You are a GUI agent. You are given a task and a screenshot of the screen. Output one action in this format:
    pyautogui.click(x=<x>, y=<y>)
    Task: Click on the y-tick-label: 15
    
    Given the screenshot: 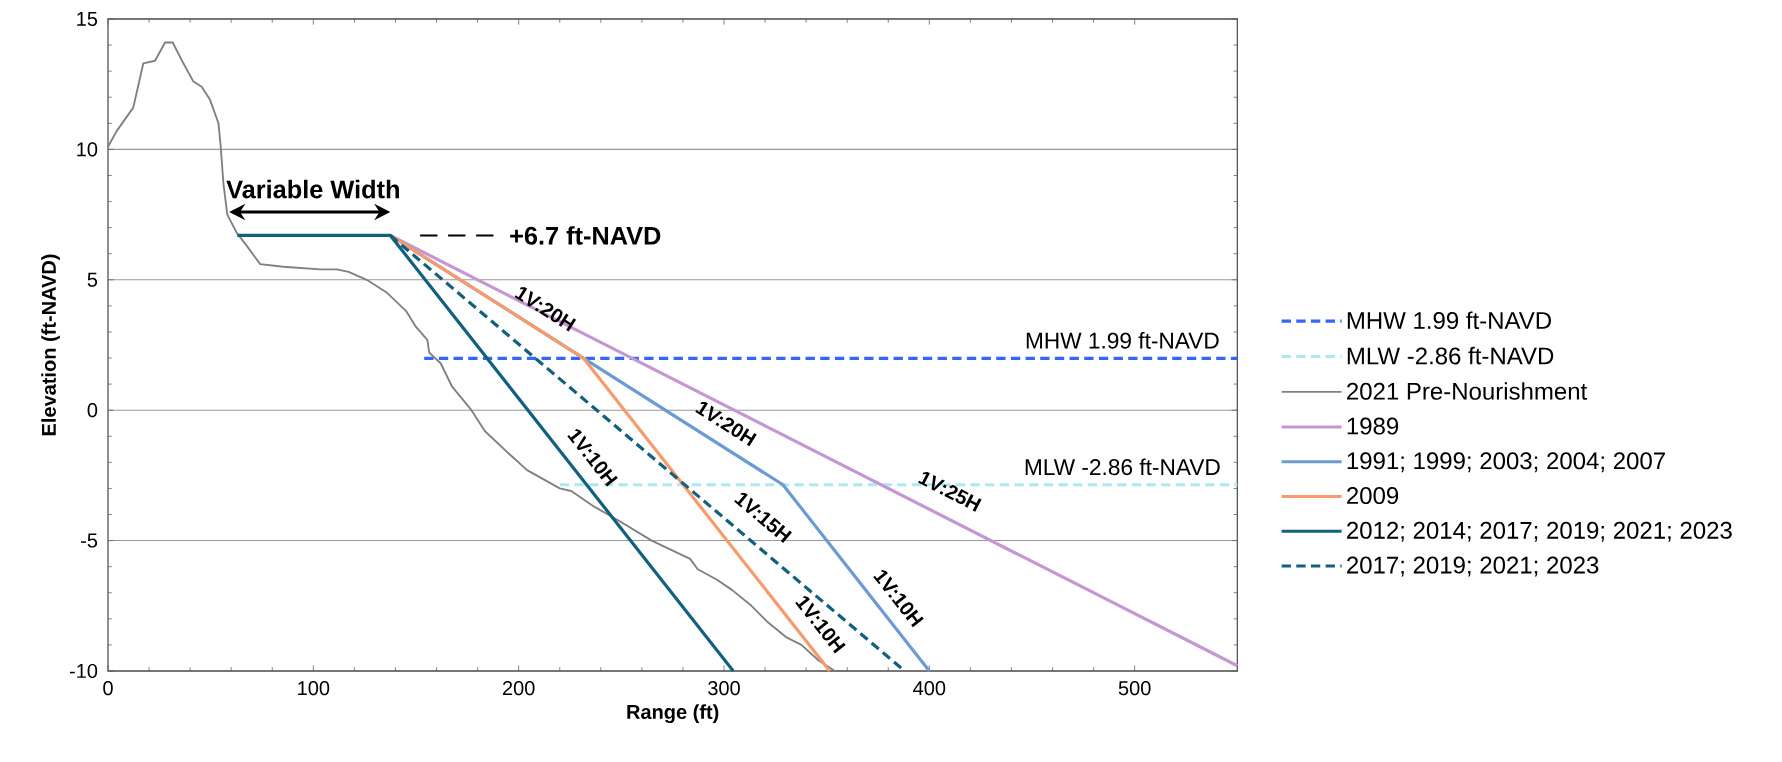 What is the action you would take?
    pyautogui.click(x=87, y=19)
    